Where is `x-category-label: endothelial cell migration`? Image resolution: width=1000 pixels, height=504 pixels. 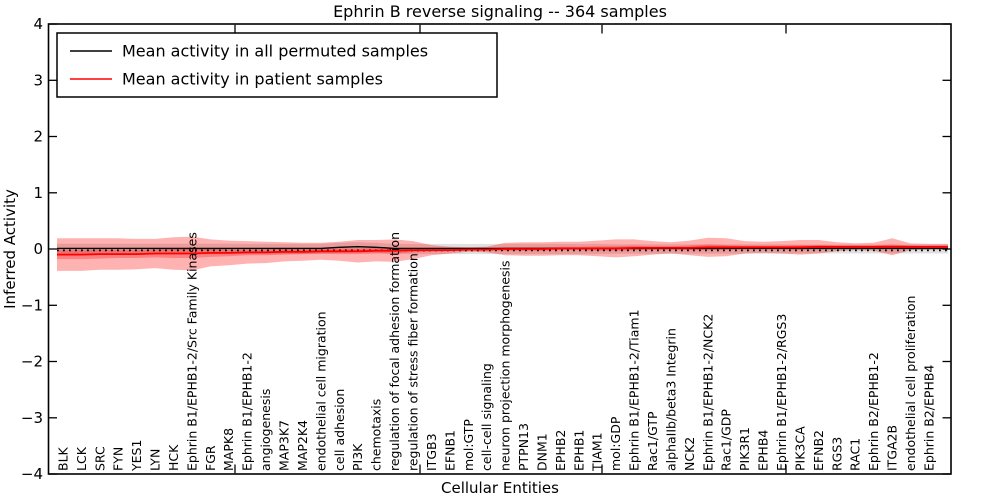
x-category-label: endothelial cell migration is located at coordinates (320, 391).